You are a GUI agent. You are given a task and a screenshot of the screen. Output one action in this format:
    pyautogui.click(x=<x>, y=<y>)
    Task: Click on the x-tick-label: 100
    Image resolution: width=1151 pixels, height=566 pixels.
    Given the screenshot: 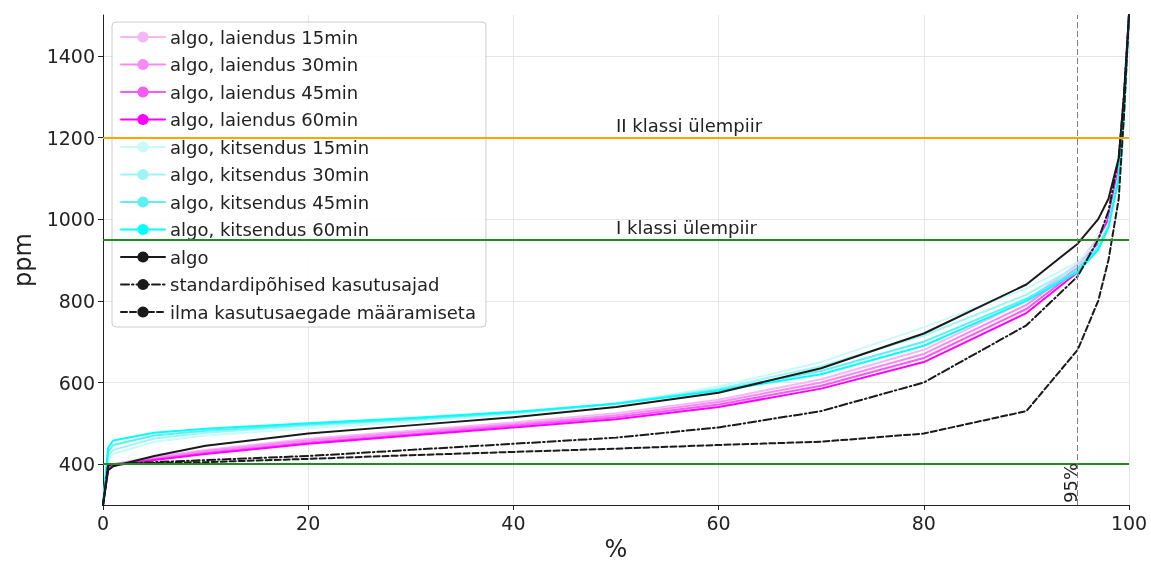 What is the action you would take?
    pyautogui.click(x=1129, y=522)
    